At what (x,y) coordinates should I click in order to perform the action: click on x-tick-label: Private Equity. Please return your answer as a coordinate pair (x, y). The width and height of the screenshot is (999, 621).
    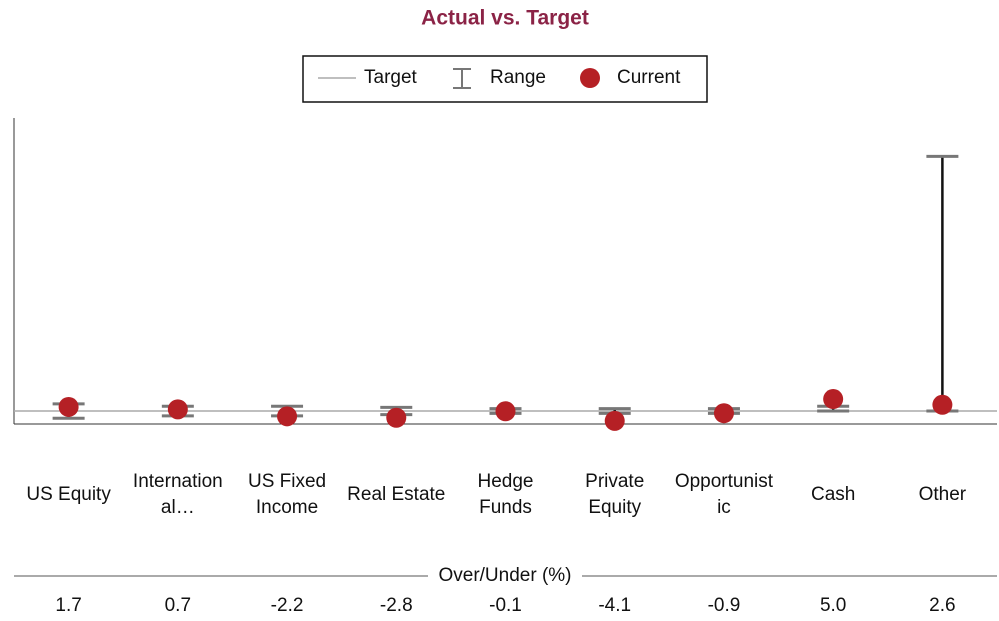
    Looking at the image, I should click on (614, 494).